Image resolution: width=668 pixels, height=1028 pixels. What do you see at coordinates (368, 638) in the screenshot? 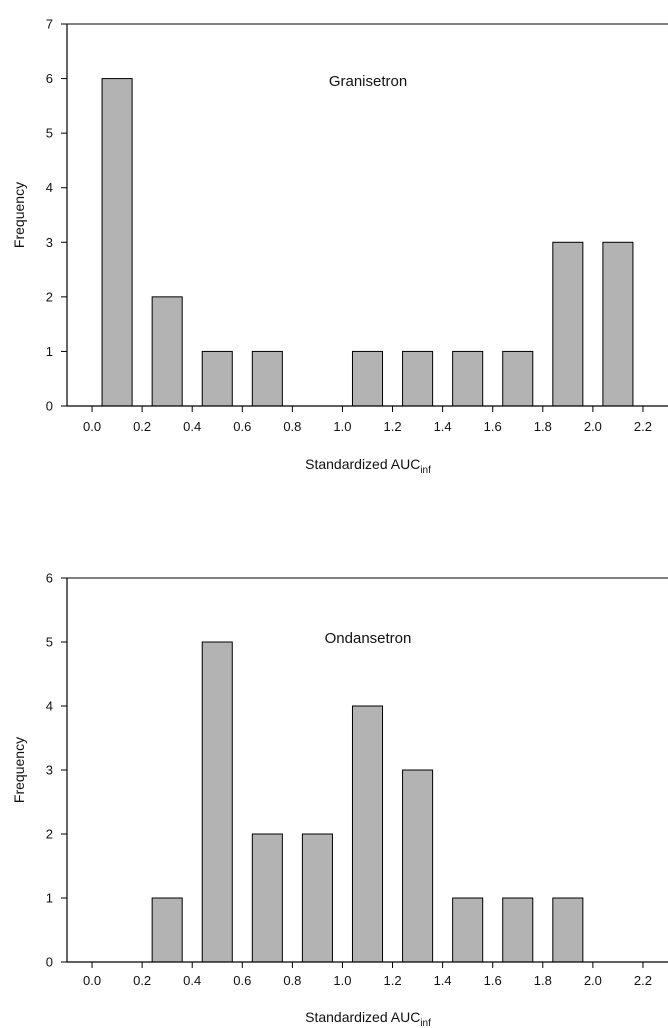
I see `panel-title: Ondansetron` at bounding box center [368, 638].